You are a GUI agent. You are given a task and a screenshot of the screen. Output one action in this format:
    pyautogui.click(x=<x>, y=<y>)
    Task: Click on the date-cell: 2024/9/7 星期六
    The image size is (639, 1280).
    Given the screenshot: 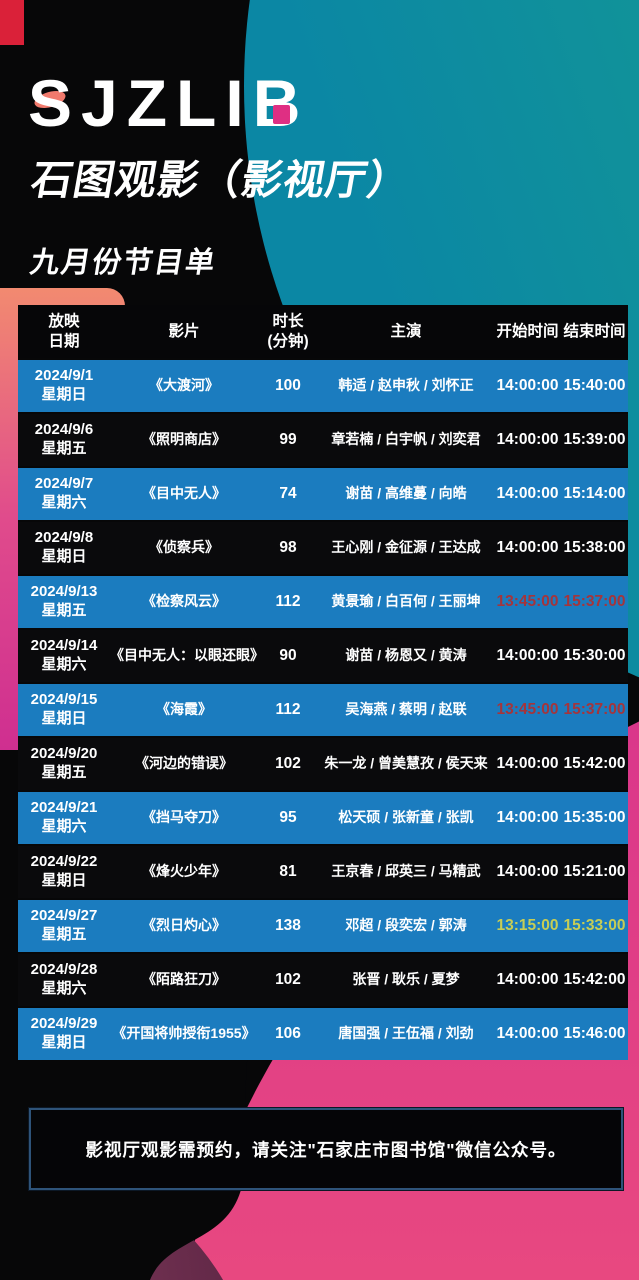 What is the action you would take?
    pyautogui.click(x=64, y=494)
    